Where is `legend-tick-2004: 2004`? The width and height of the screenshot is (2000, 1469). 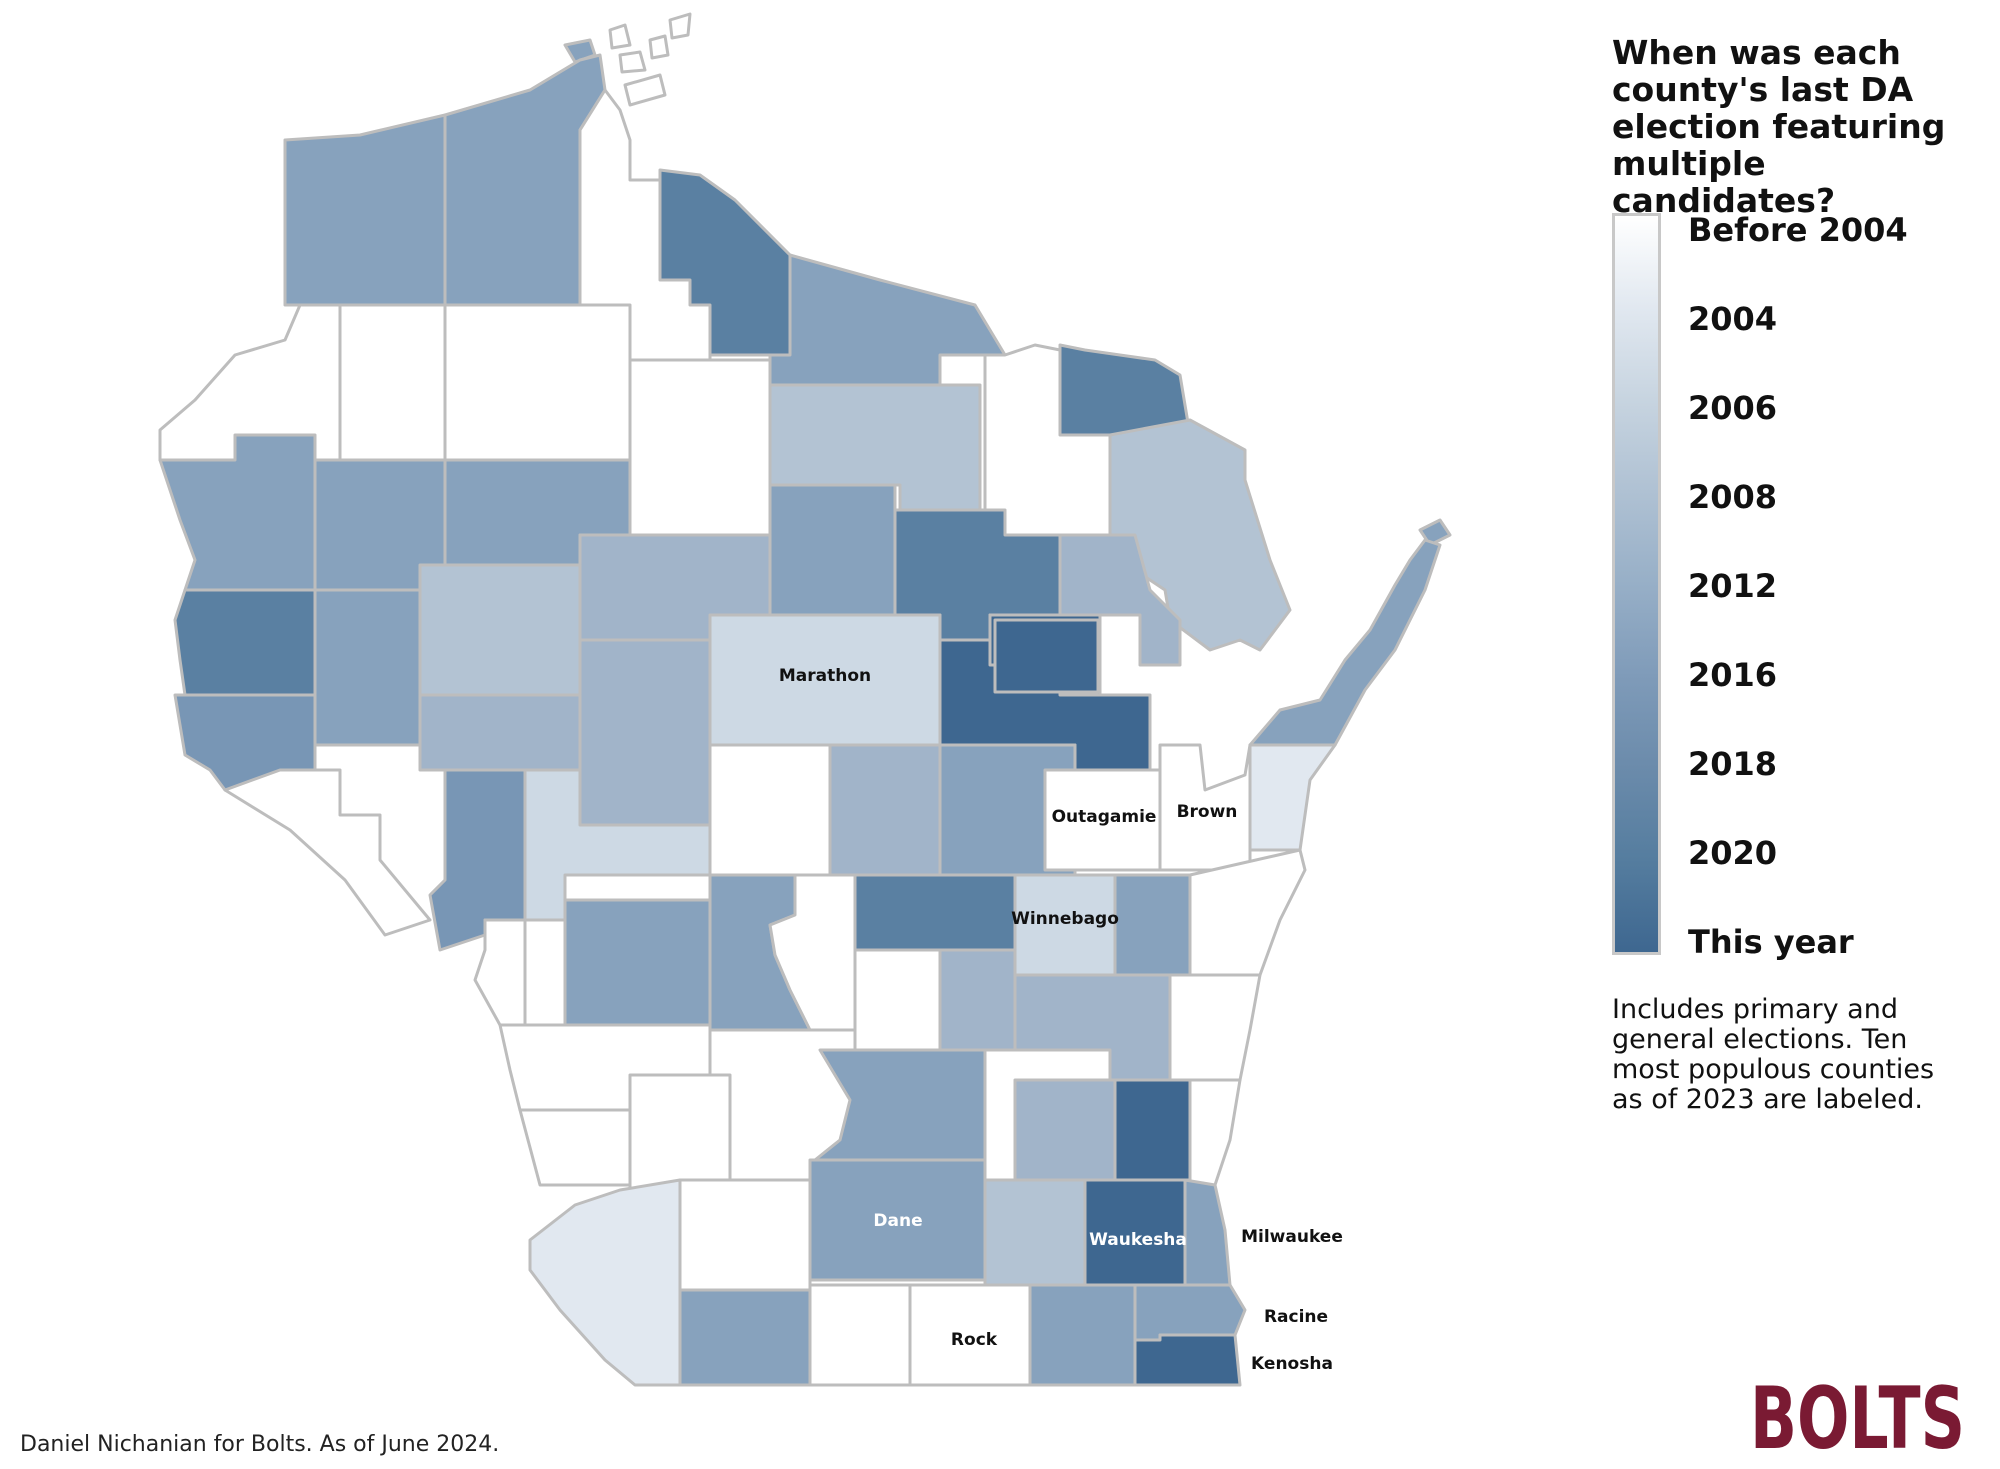
legend-tick-2004: 2004 is located at coordinates (1733, 319).